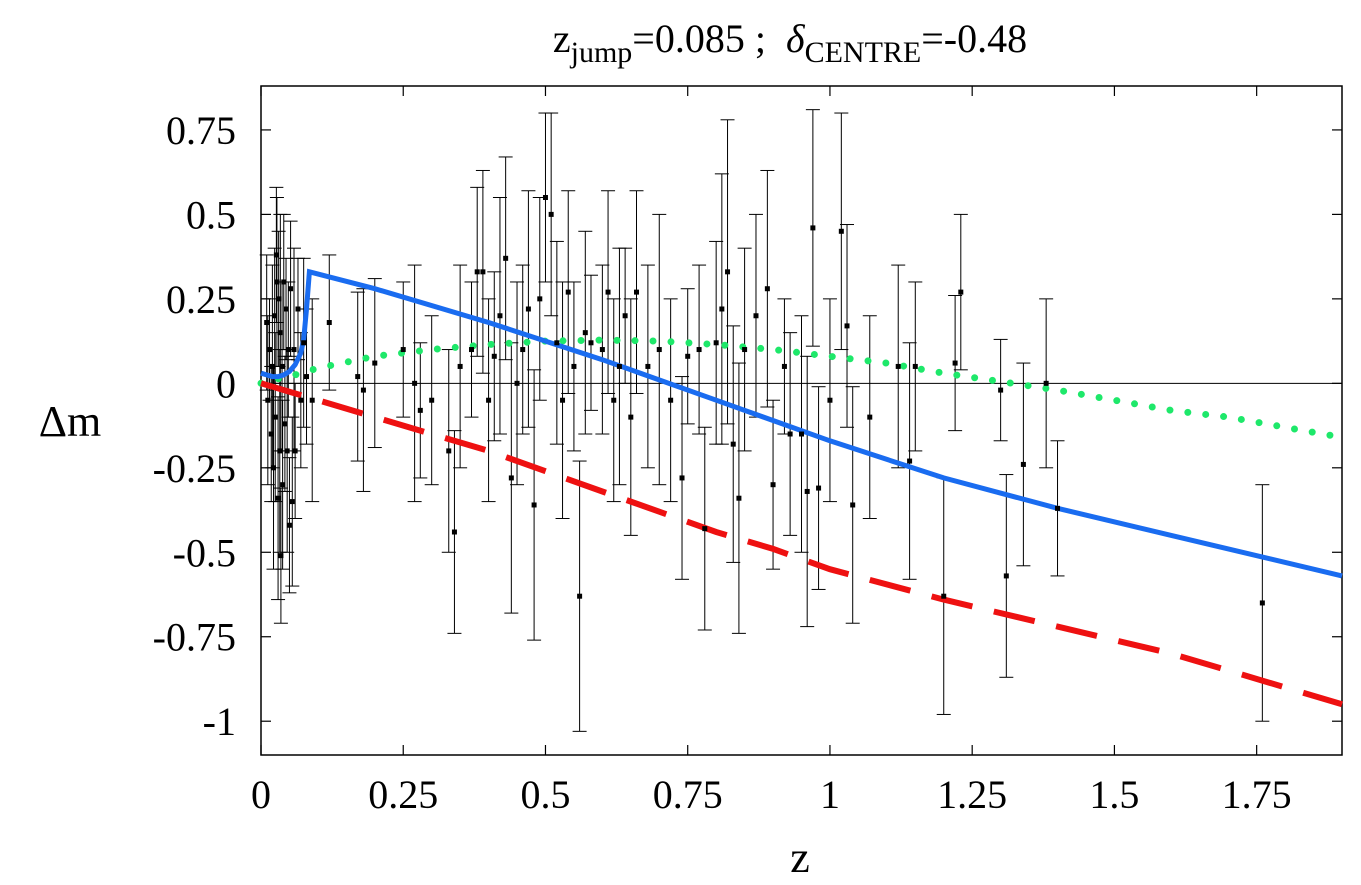 This screenshot has height=885, width=1361. I want to click on chart-title: zjump=0.085 ; δCENTRE=-0.48, so click(790, 42).